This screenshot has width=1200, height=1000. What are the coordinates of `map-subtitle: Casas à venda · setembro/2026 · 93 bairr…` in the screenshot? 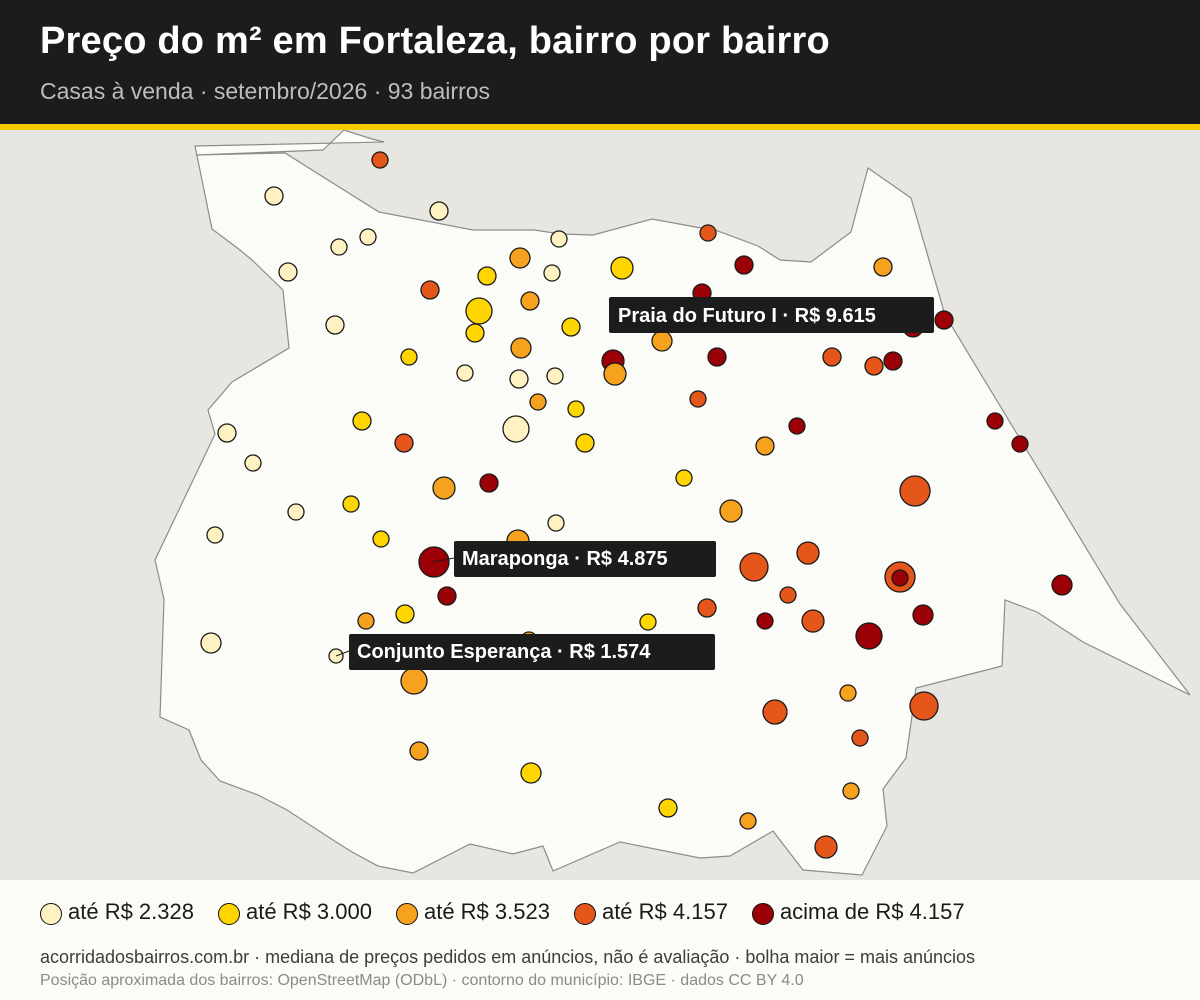 It's located at (265, 91).